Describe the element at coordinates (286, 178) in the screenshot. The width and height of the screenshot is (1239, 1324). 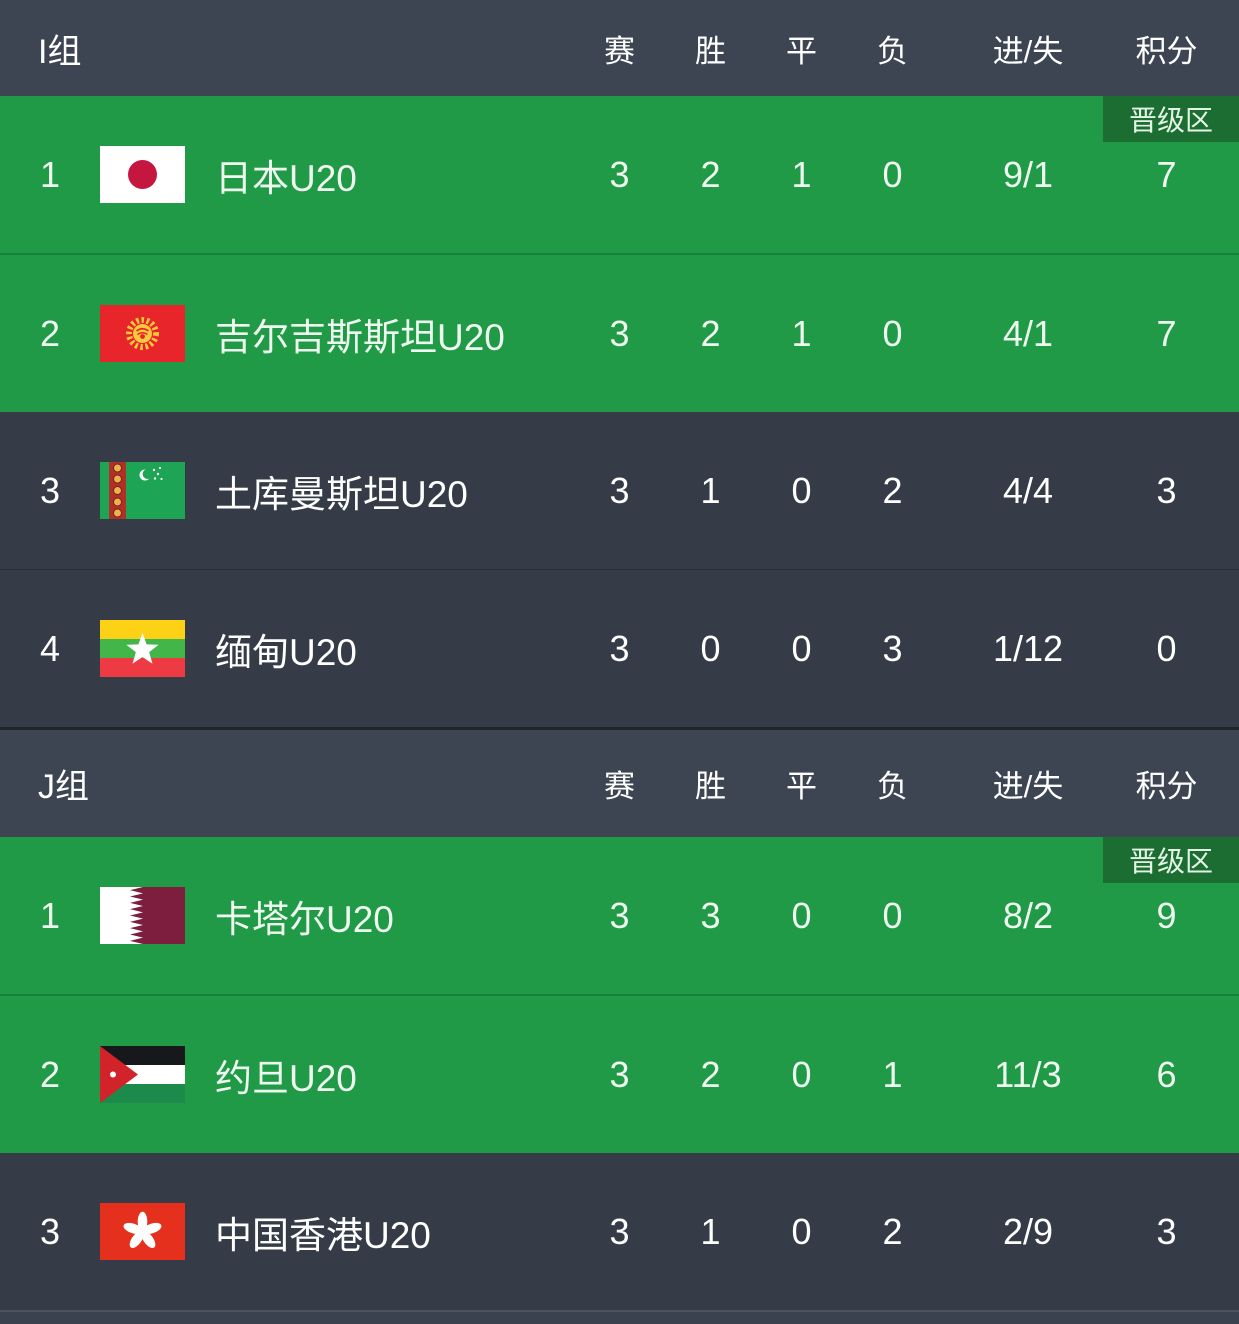
I see `team-name: 日本U20` at that location.